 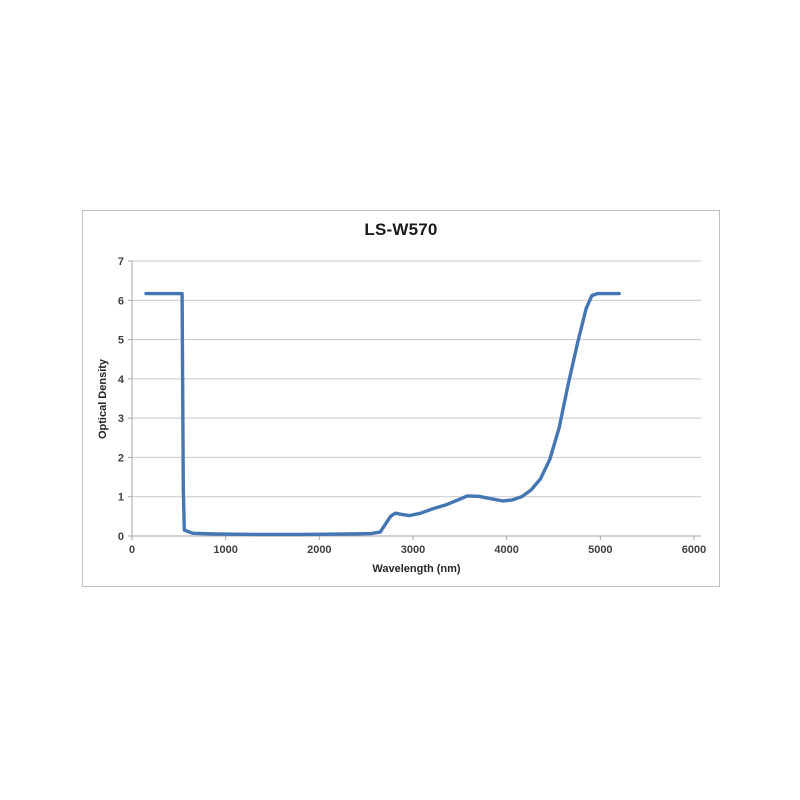 I want to click on x-tick-label-1000: 1000, so click(x=225, y=550).